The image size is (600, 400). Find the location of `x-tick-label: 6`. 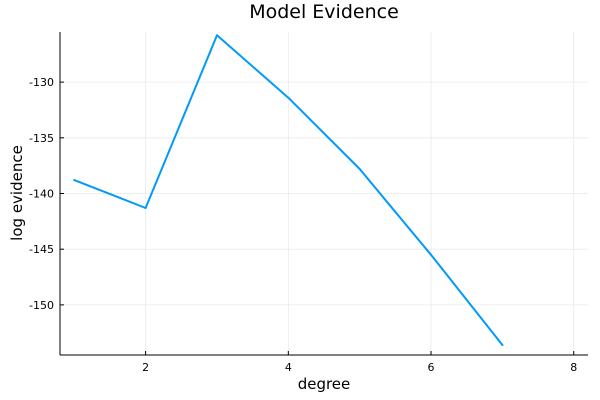

x-tick-label: 6 is located at coordinates (431, 367).